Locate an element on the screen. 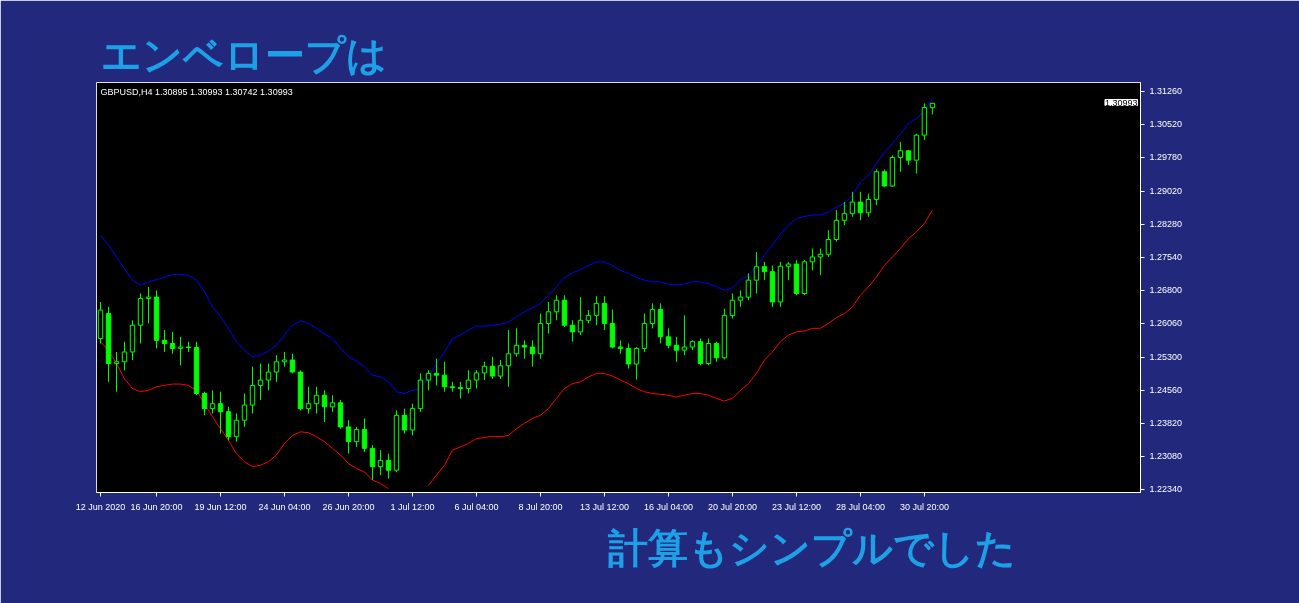 The height and width of the screenshot is (603, 1299). x-tick-label: 20 Jul 20:00 is located at coordinates (732, 506).